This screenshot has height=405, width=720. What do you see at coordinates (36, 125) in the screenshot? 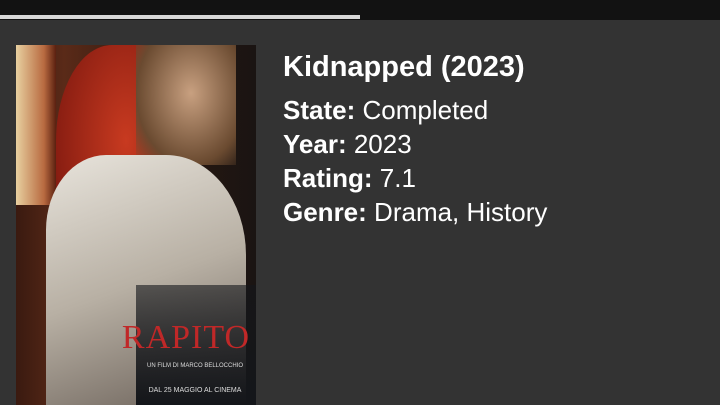
I see `poster-window-light` at bounding box center [36, 125].